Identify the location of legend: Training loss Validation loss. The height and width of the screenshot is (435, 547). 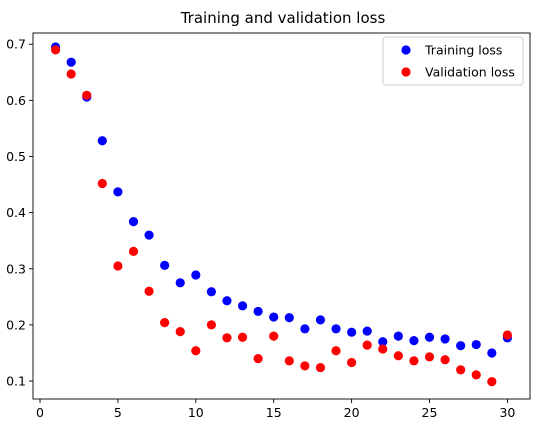
(453, 61).